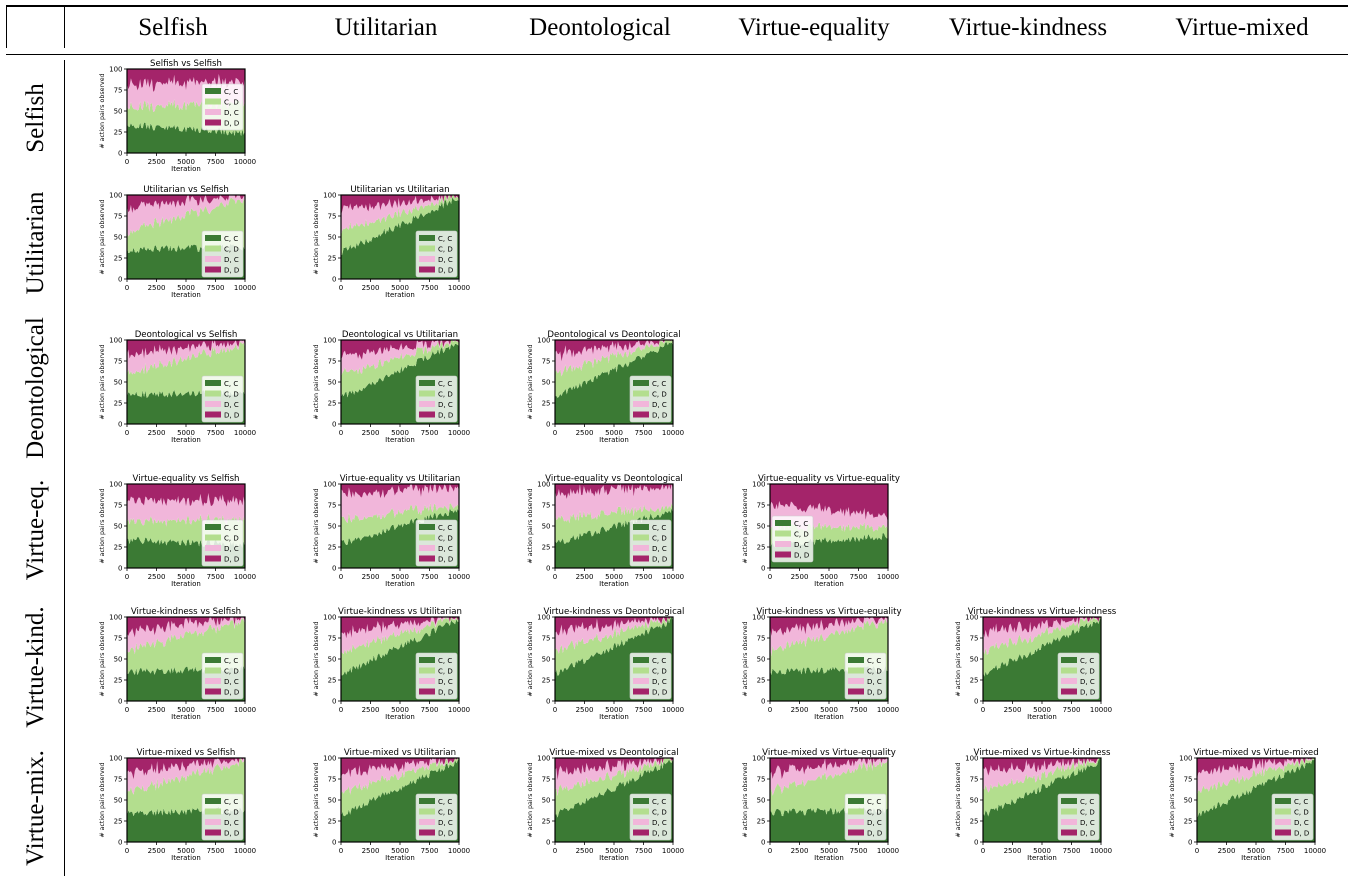  Describe the element at coordinates (399, 190) in the screenshot. I see `chart-title: Utilitarian vs Utilitarian` at that location.